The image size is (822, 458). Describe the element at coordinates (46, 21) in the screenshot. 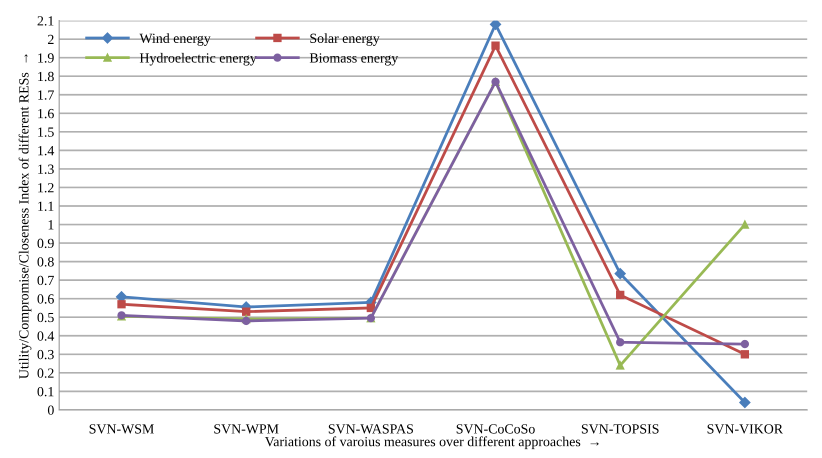

I see `y-tick-label: 2.1` at that location.